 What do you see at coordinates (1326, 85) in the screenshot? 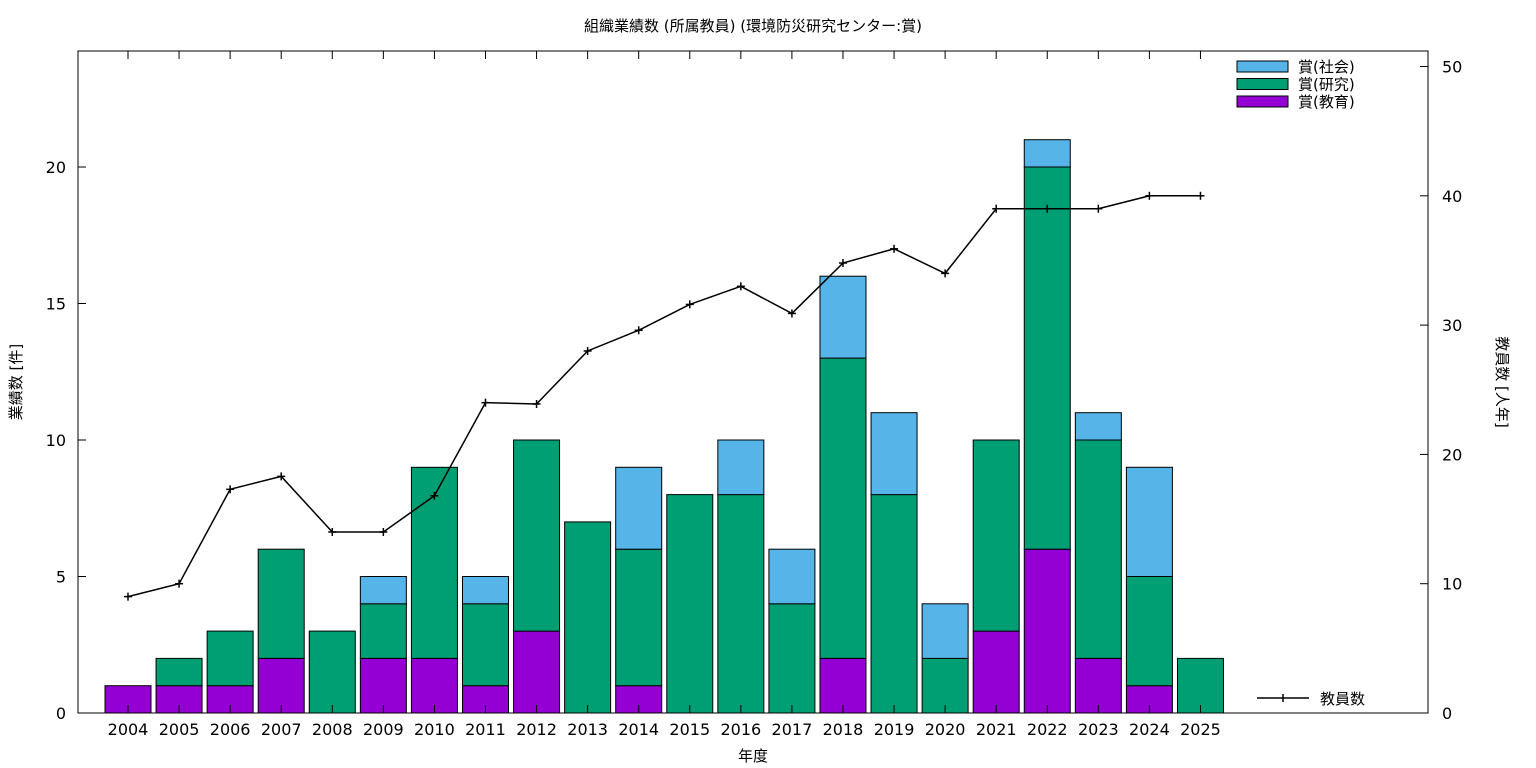
I see `legend-label: 賞(研究)` at bounding box center [1326, 85].